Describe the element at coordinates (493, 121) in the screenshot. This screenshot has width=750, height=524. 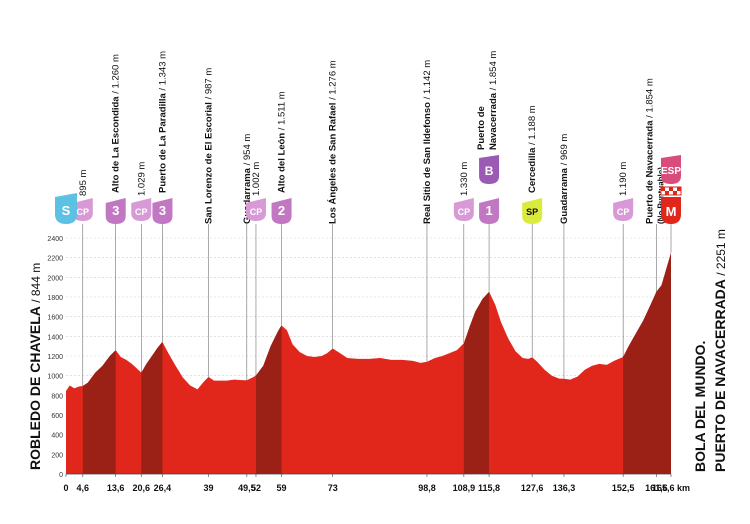
I see `waypoint-name-line2: Navacerrada` at that location.